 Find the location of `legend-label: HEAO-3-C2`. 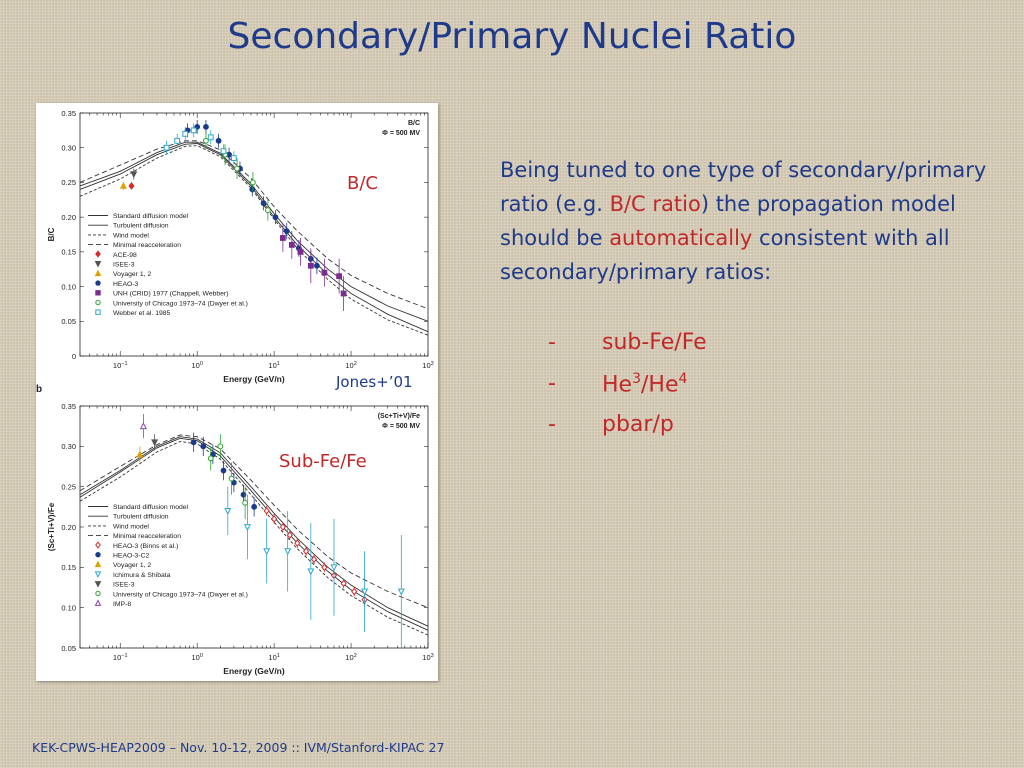

legend-label: HEAO-3-C2 is located at coordinates (131, 556).